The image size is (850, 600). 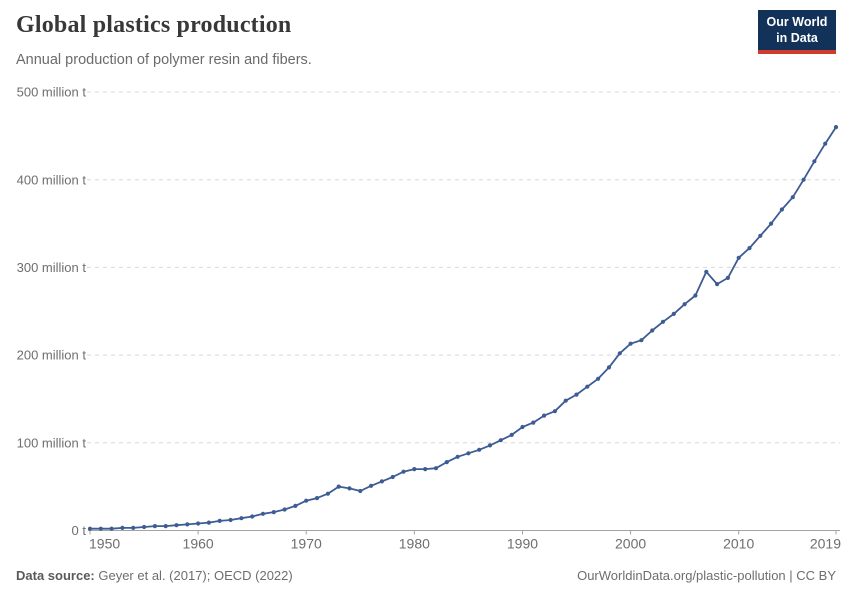 I want to click on y-axis-tick-label: 200 million t, so click(x=52, y=355).